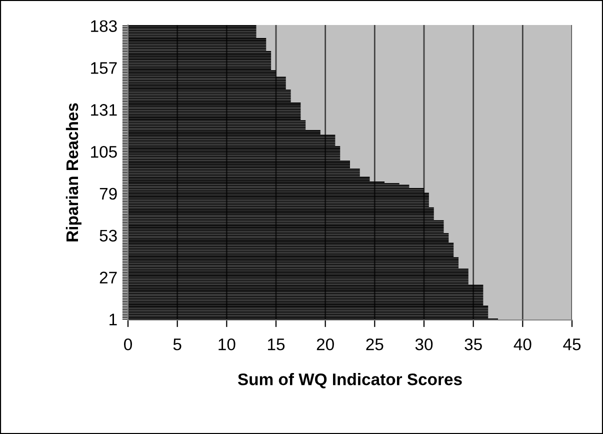 The width and height of the screenshot is (603, 434). I want to click on y-tick-label: 27, so click(108, 278).